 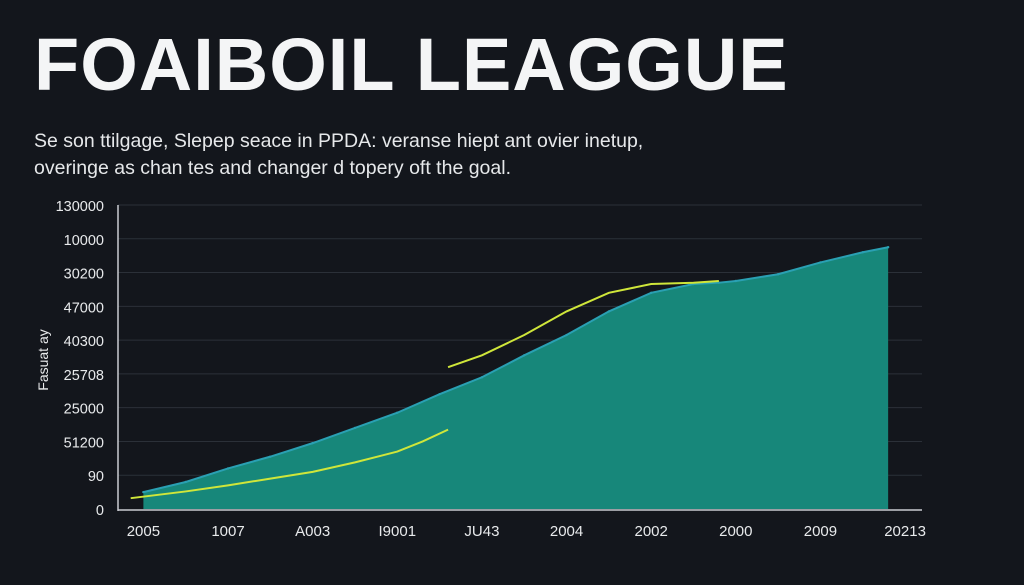 I want to click on x-tick-label-1: 1007, so click(x=227, y=531).